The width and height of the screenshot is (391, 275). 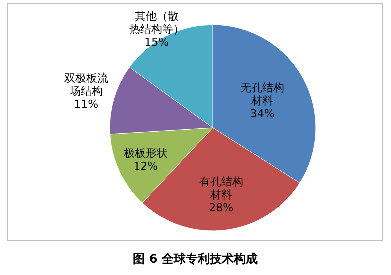 I want to click on slice-label: 有孔结构材料, so click(x=221, y=188).